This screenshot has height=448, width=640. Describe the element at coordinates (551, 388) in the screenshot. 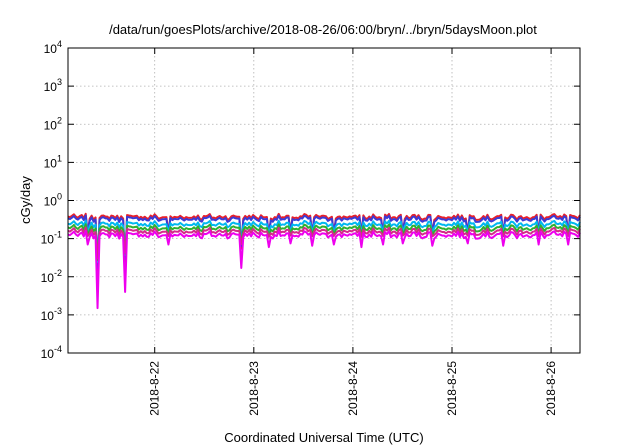

I see `x-tick-label: 2018-8-26` at that location.